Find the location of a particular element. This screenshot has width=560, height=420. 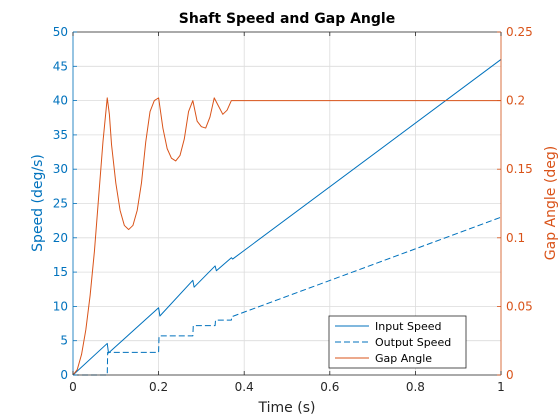

y-right-tick-label: 0.1 is located at coordinates (515, 238).